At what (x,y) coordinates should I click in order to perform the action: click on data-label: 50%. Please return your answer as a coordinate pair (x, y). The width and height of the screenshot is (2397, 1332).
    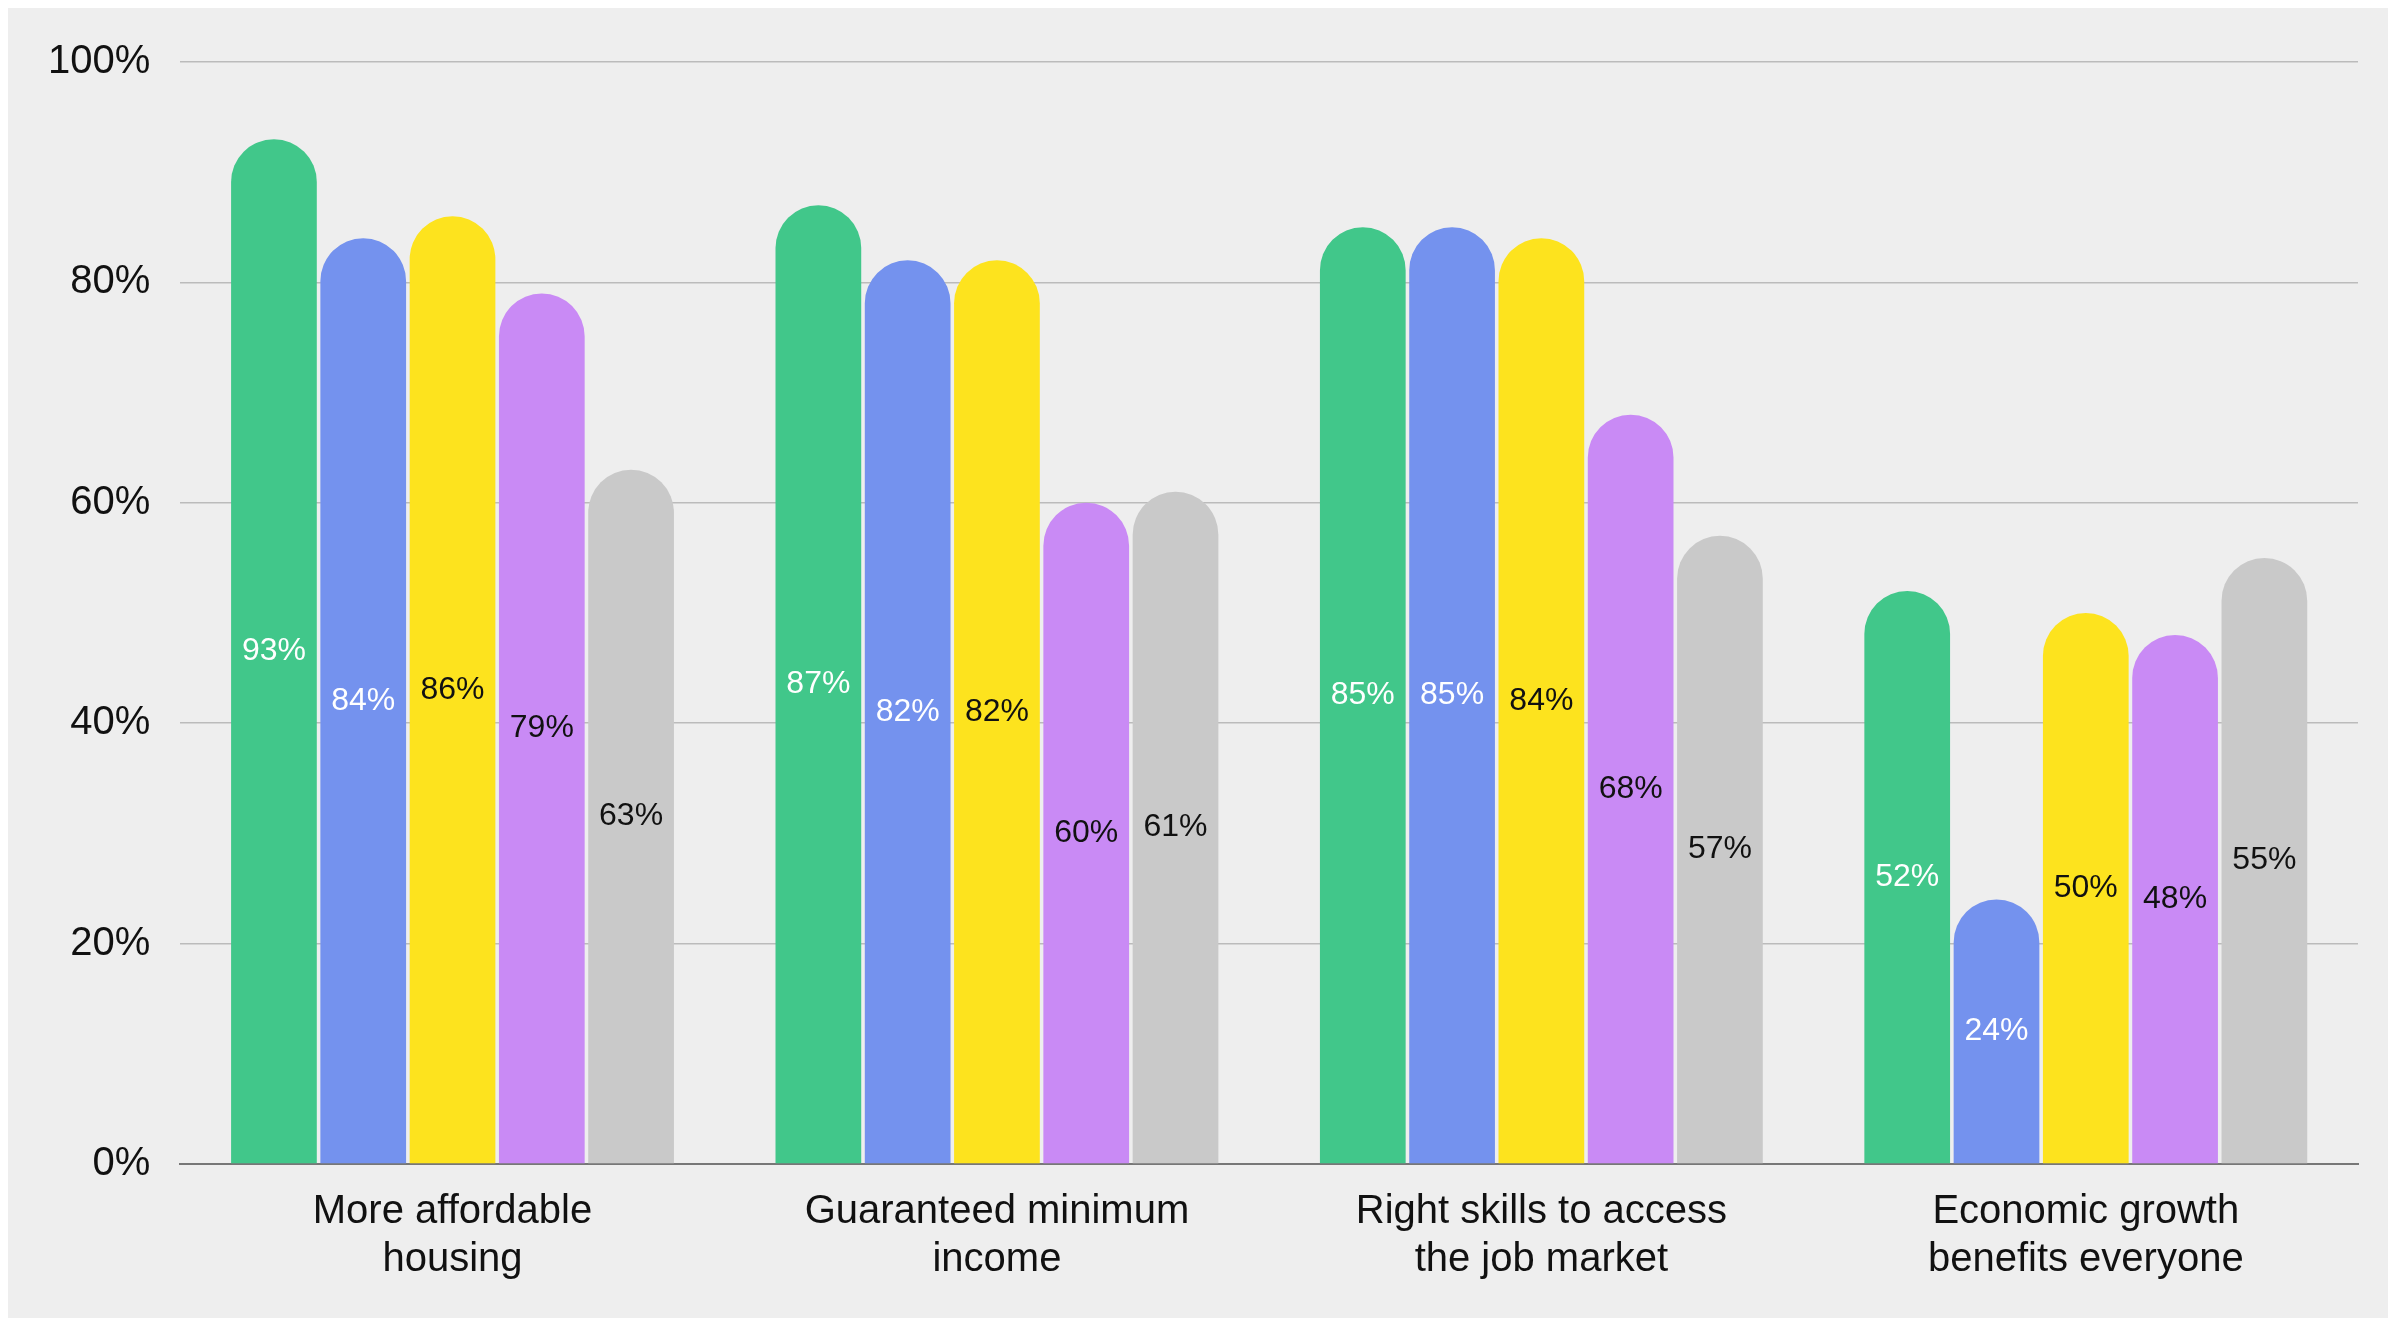
    Looking at the image, I should click on (2085, 885).